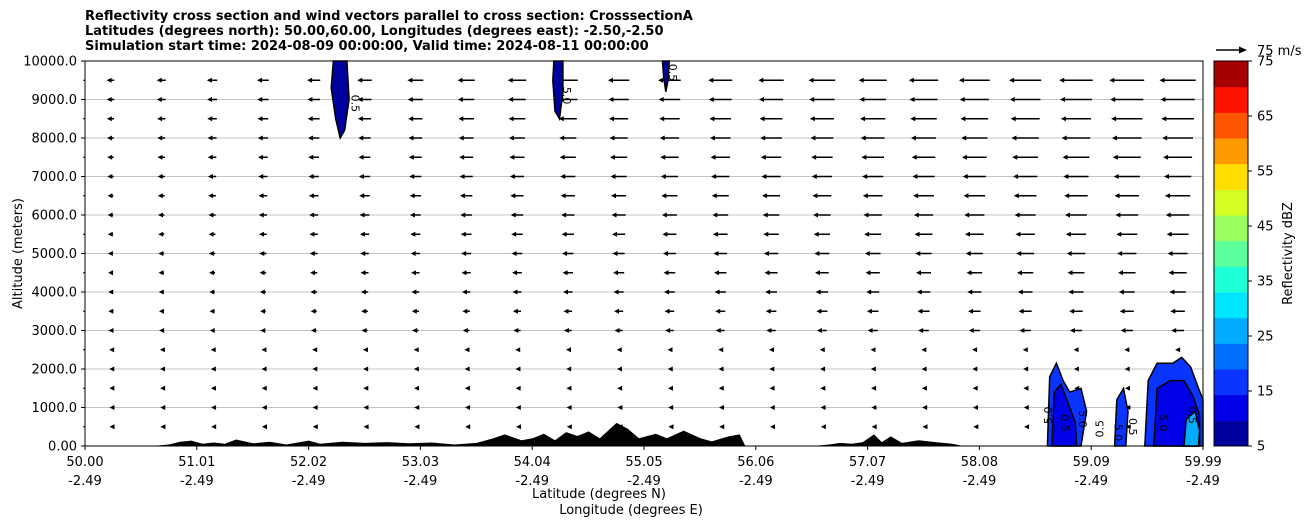  Describe the element at coordinates (308, 462) in the screenshot. I see `x-tick-label-lat: 52.02` at that location.